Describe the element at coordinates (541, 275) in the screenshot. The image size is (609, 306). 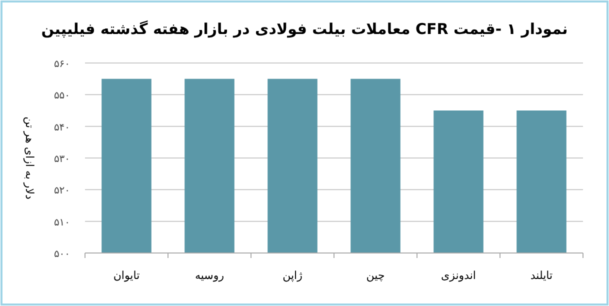
I see `x-tick-label: تایلند` at that location.